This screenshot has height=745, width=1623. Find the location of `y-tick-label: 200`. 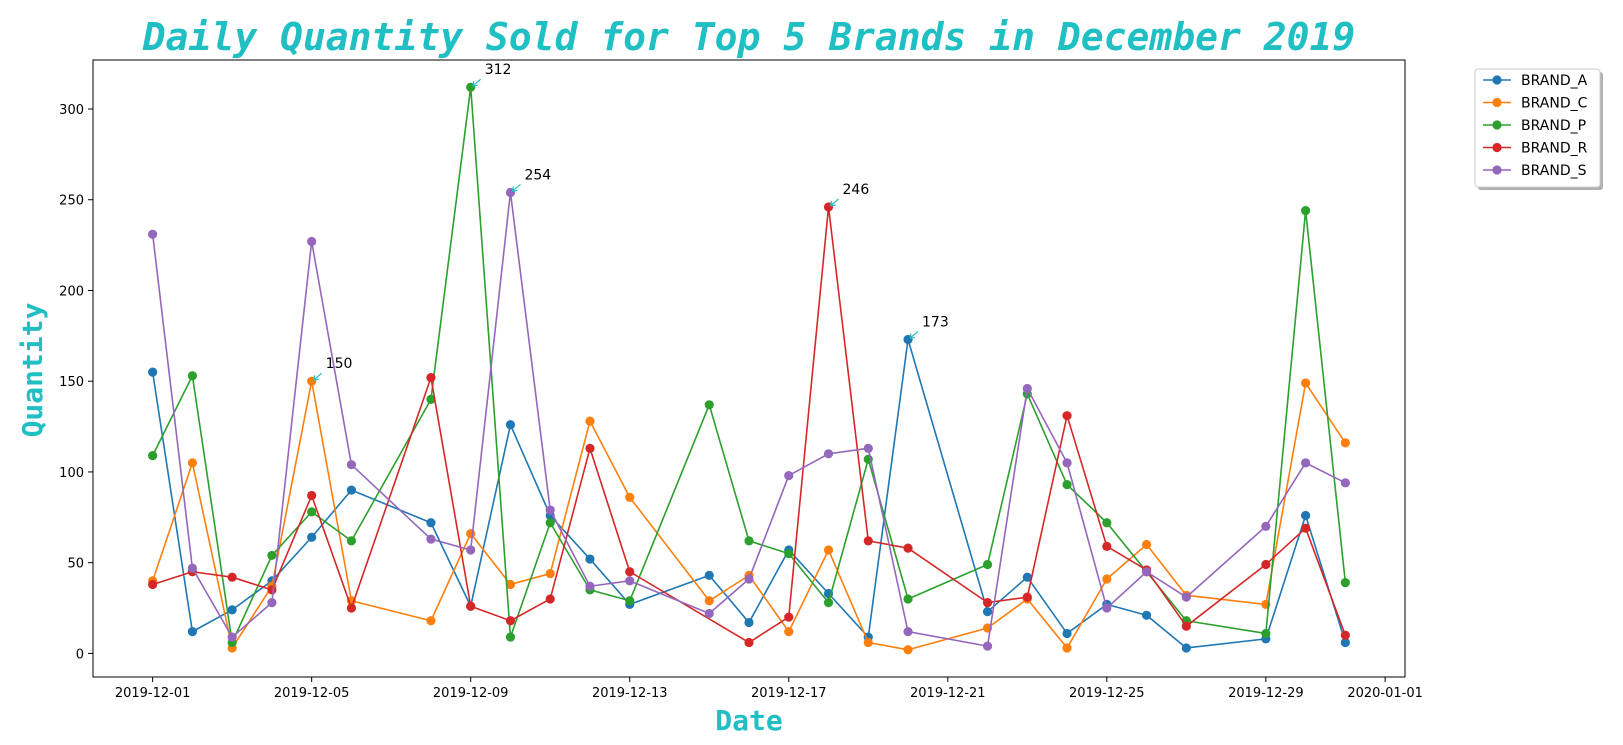

y-tick-label: 200 is located at coordinates (71, 291).